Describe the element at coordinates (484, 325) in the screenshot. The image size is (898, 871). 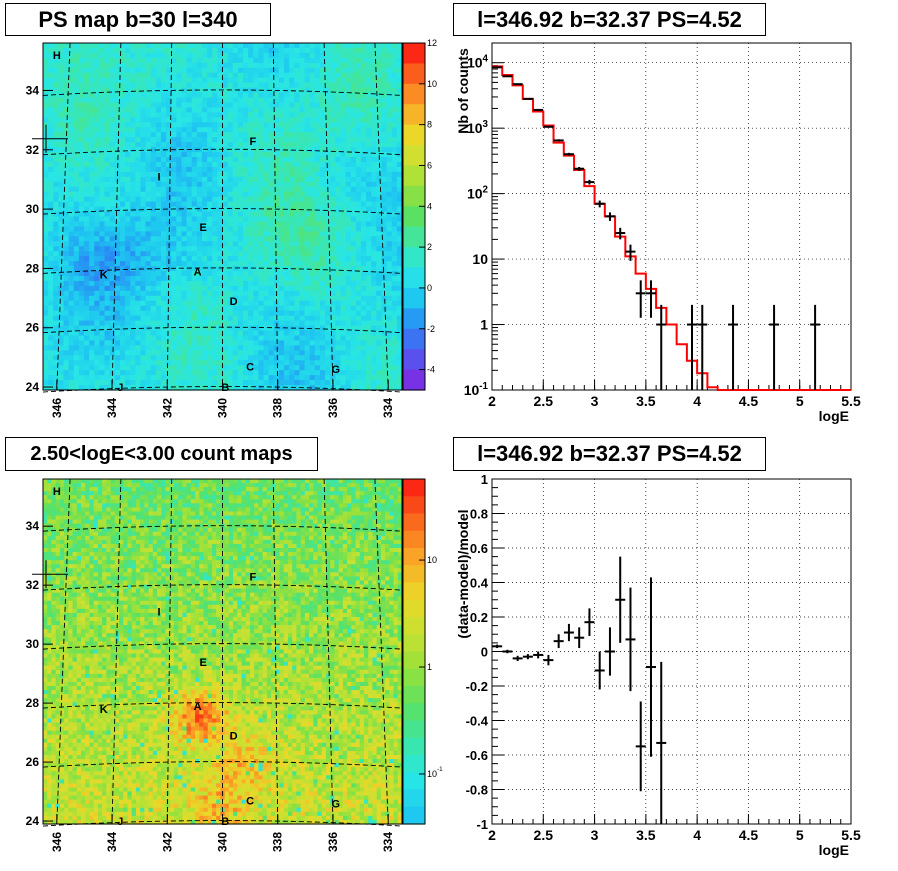
I see `y-tick-label: 1` at that location.